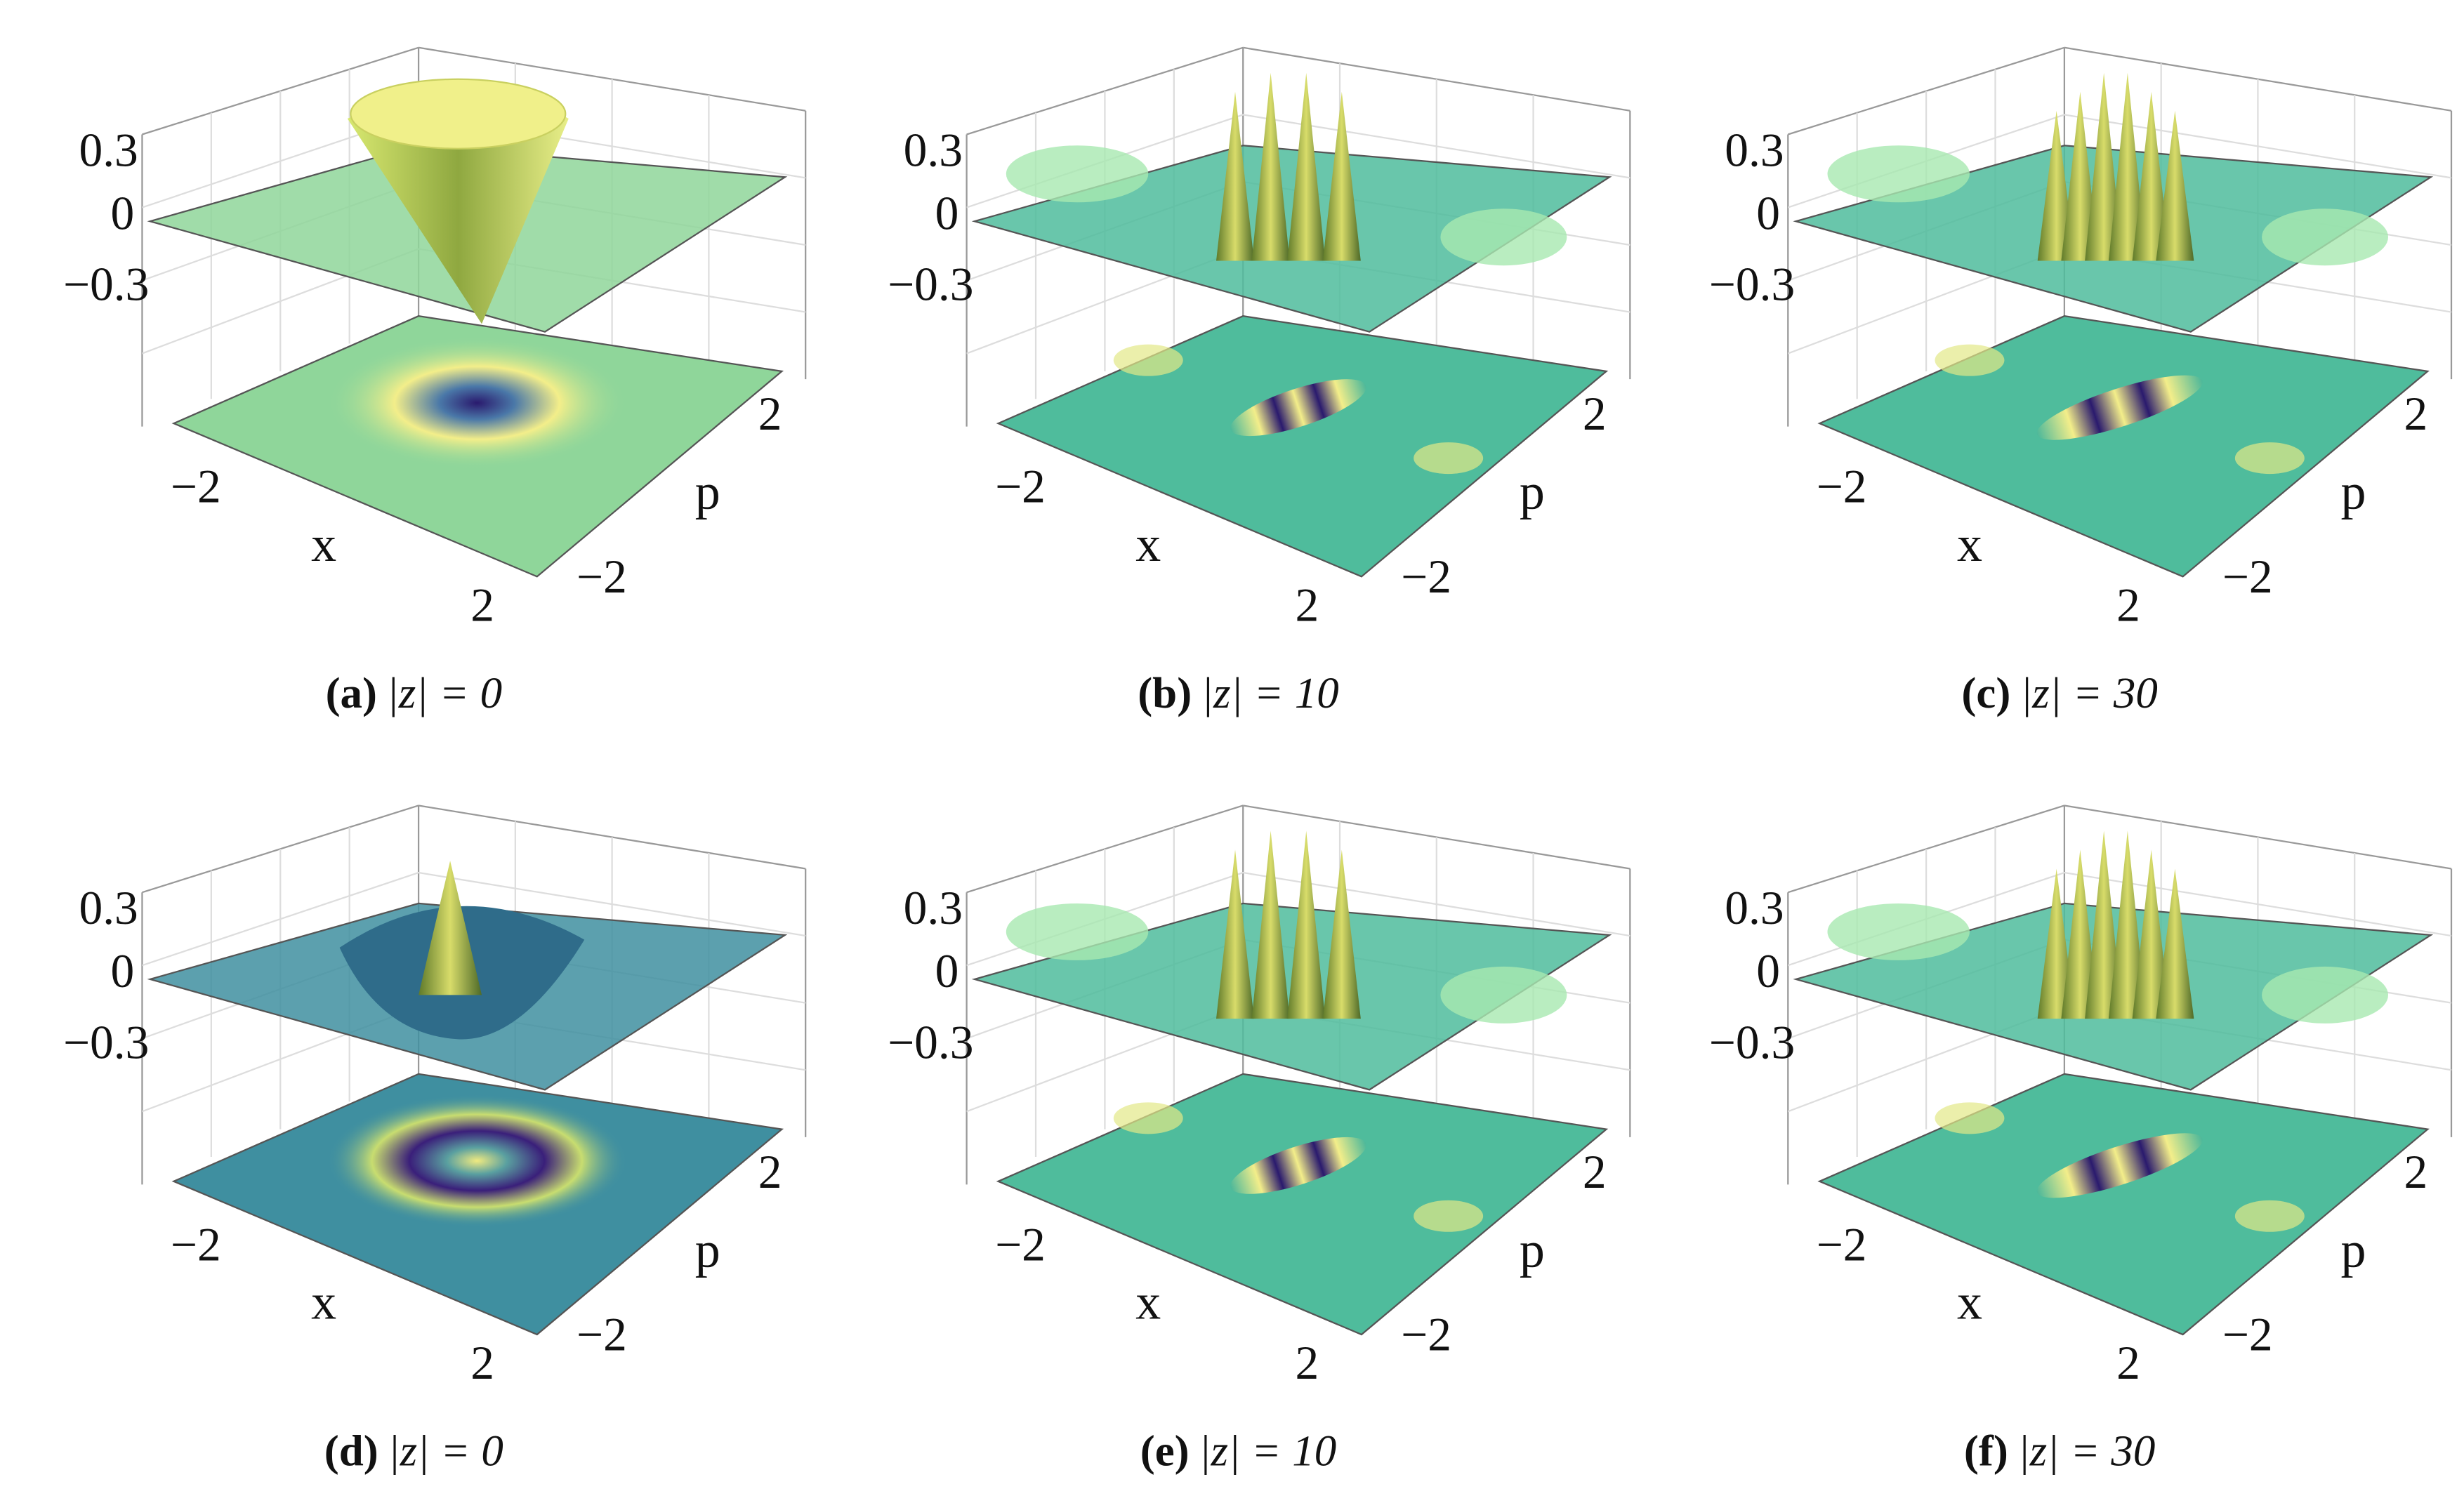 Image resolution: width=2464 pixels, height=1510 pixels. I want to click on caption-label: (d), so click(351, 1451).